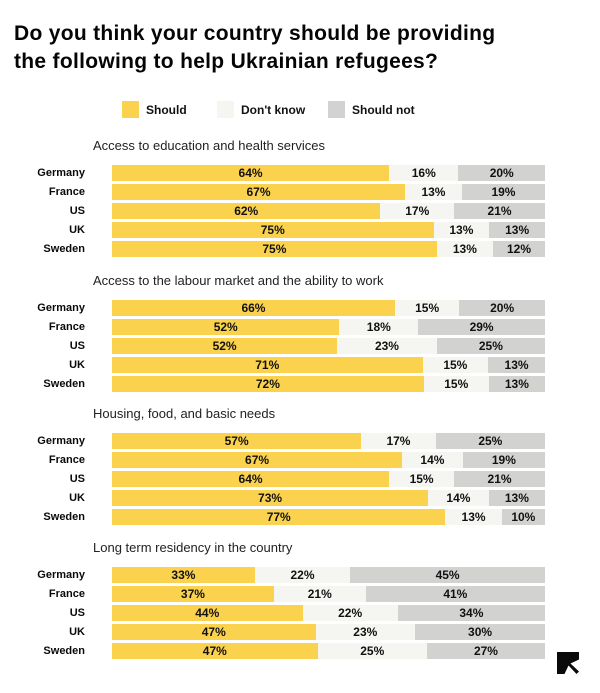 The image size is (600, 693). I want to click on bar-segment-should-not: 10%, so click(523, 517).